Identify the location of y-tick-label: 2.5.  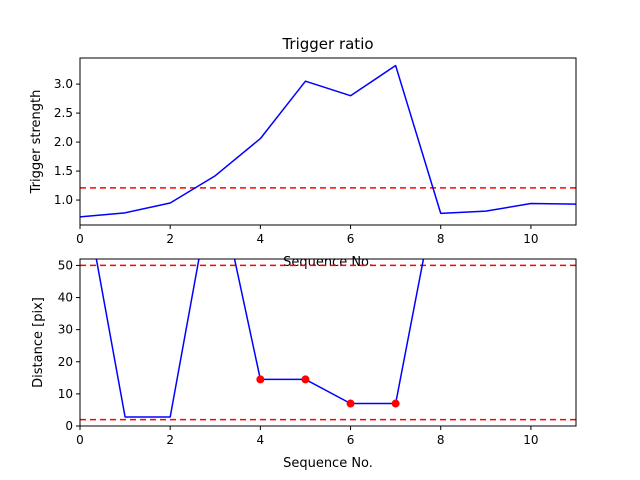
(63, 113).